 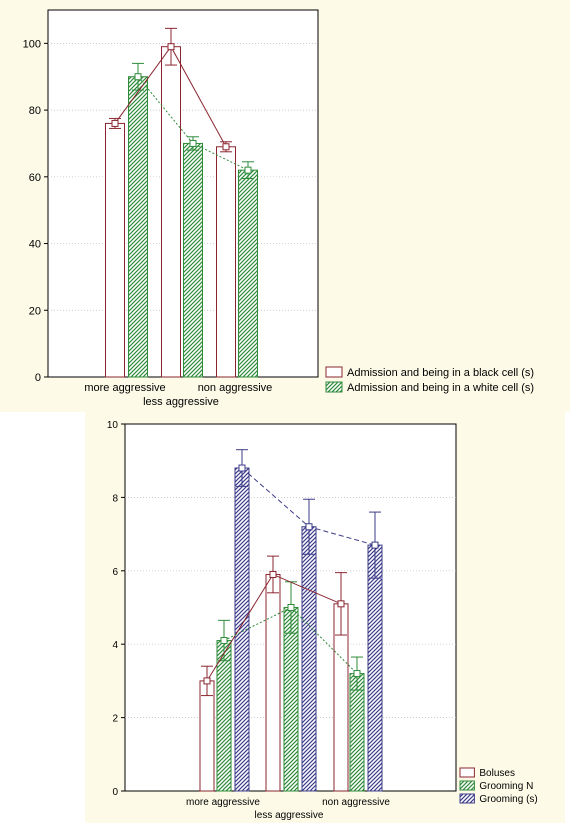 I want to click on top-bar-admission-and-being-in-a-white-cell-s-more-aggressive, so click(x=138, y=227).